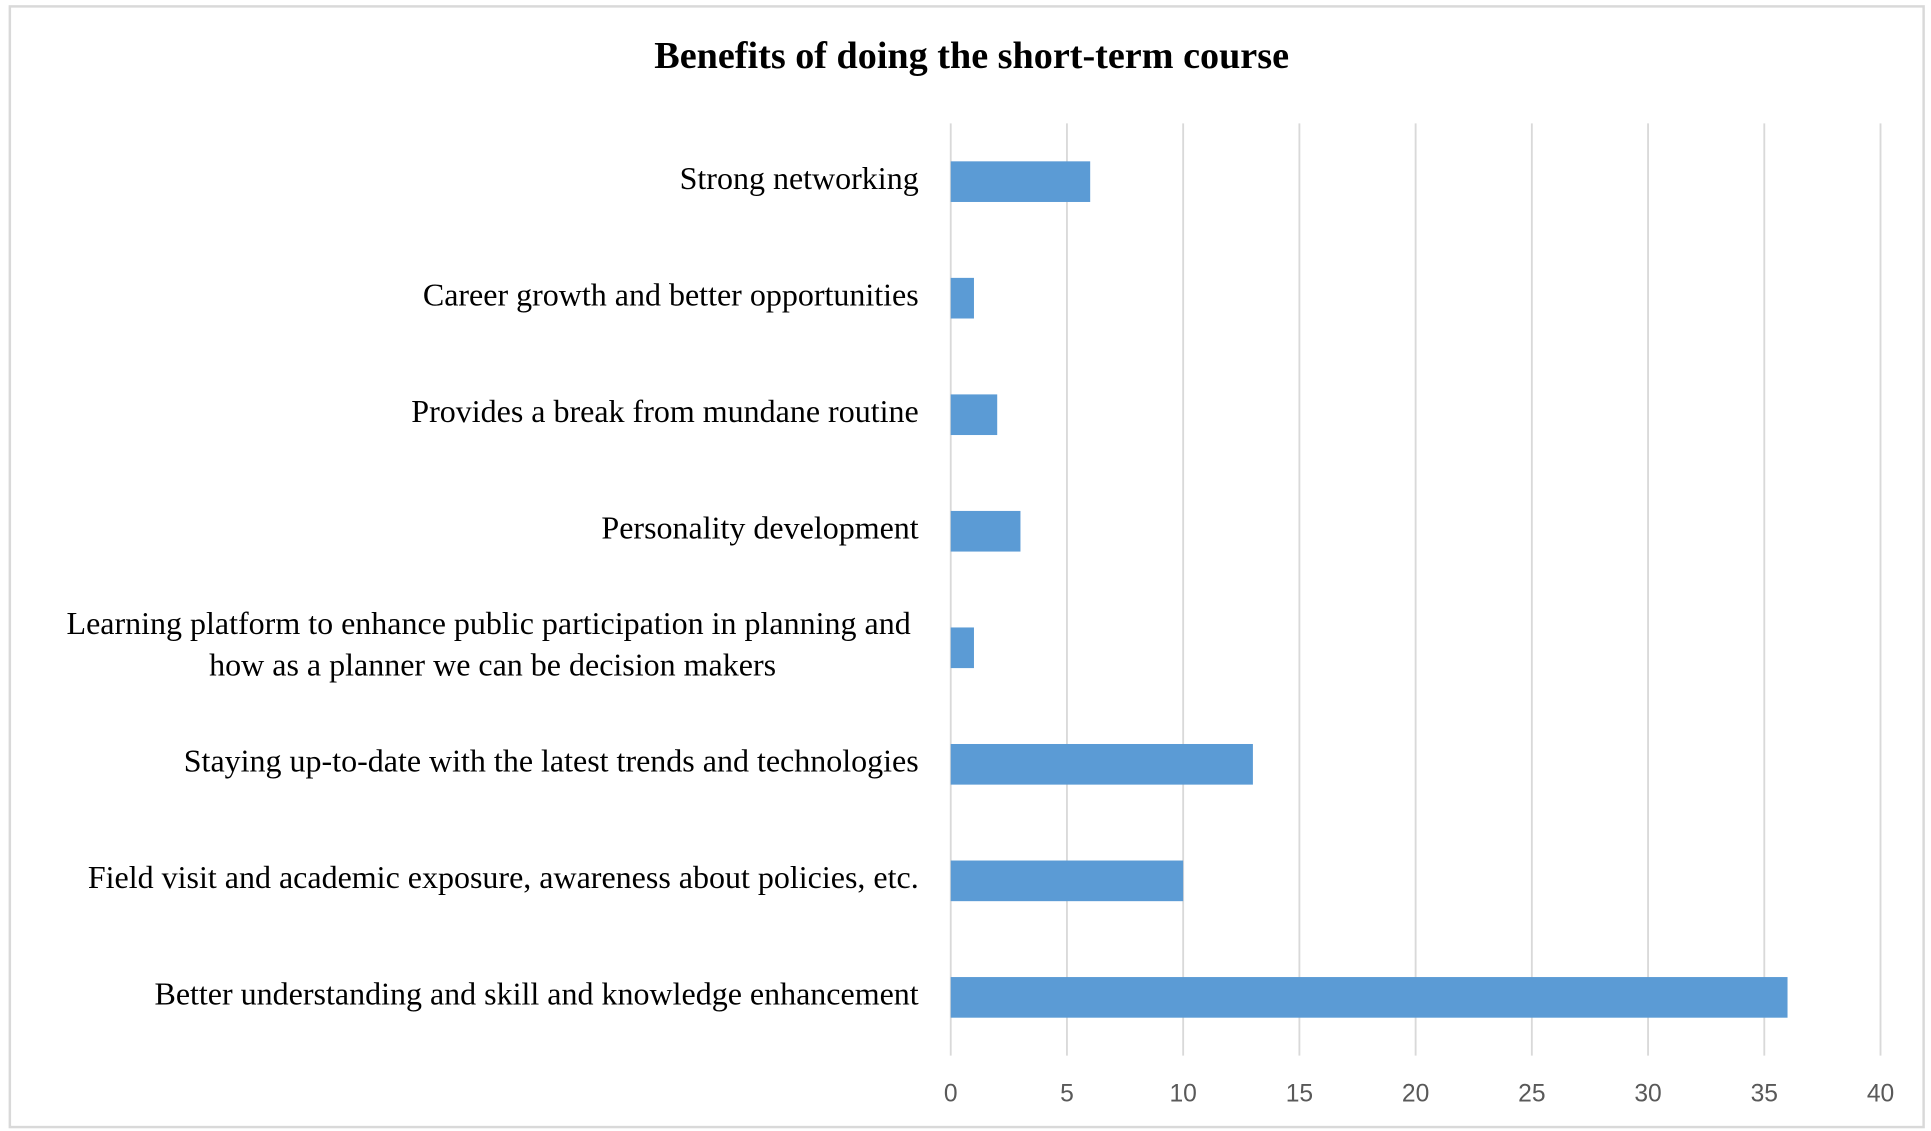 The image size is (1931, 1131). What do you see at coordinates (671, 295) in the screenshot?
I see `y-tick-label: Career growth and better opportunities` at bounding box center [671, 295].